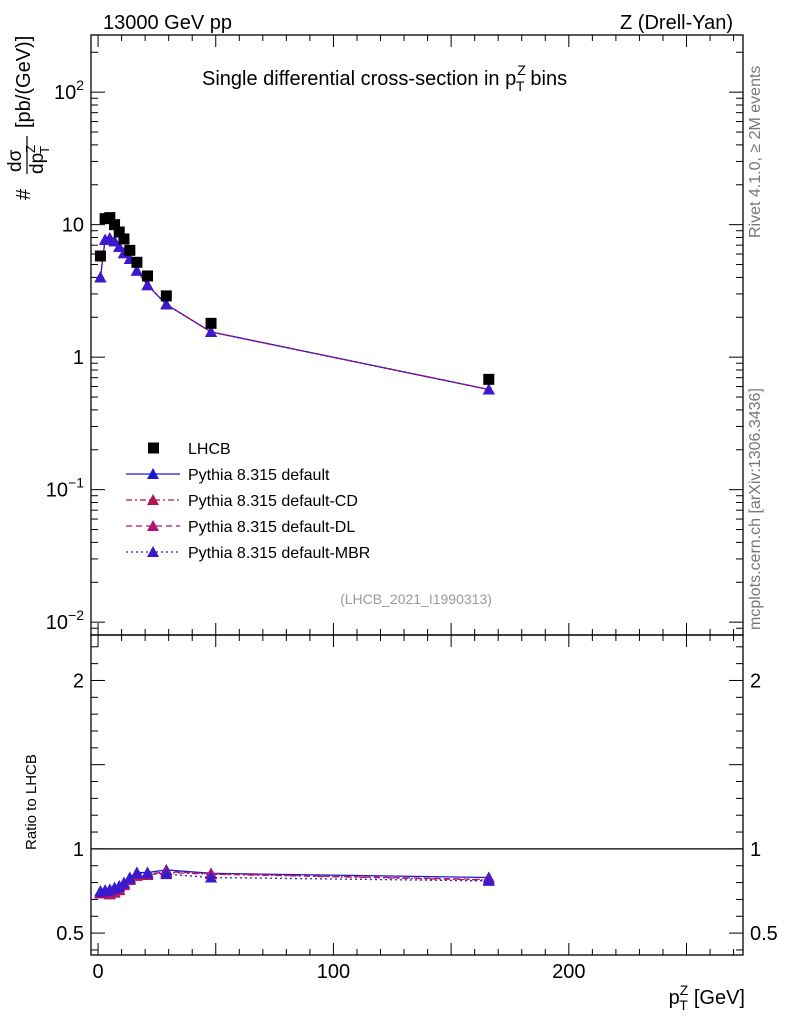 Image resolution: width=786 pixels, height=1024 pixels. I want to click on y-tick-label: 1, so click(78, 358).